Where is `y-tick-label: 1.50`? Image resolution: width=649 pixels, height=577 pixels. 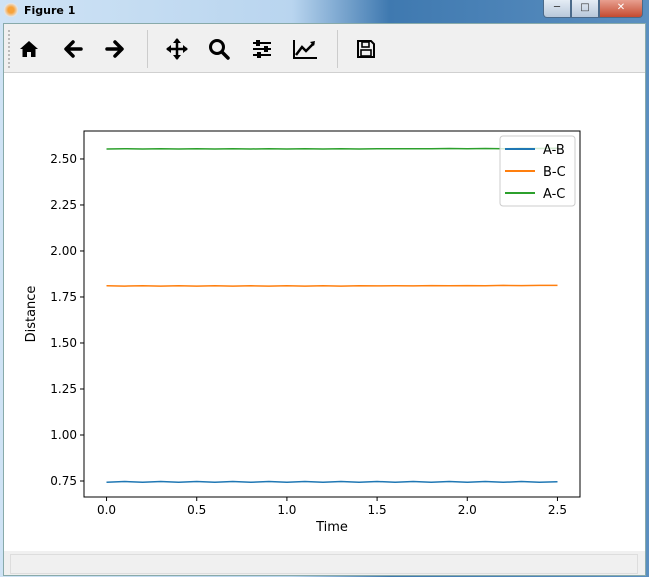 y-tick-label: 1.50 is located at coordinates (63, 343).